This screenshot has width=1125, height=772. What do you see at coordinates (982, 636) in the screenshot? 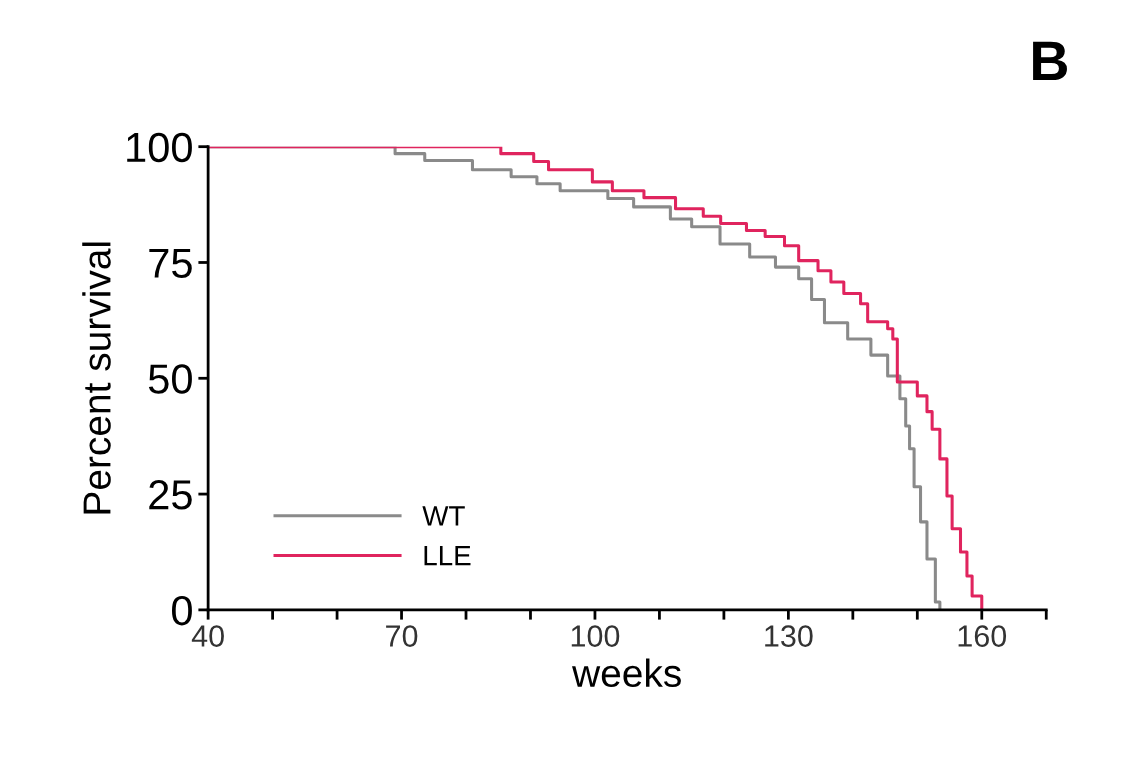
I see `x-tick-label: 160` at bounding box center [982, 636].